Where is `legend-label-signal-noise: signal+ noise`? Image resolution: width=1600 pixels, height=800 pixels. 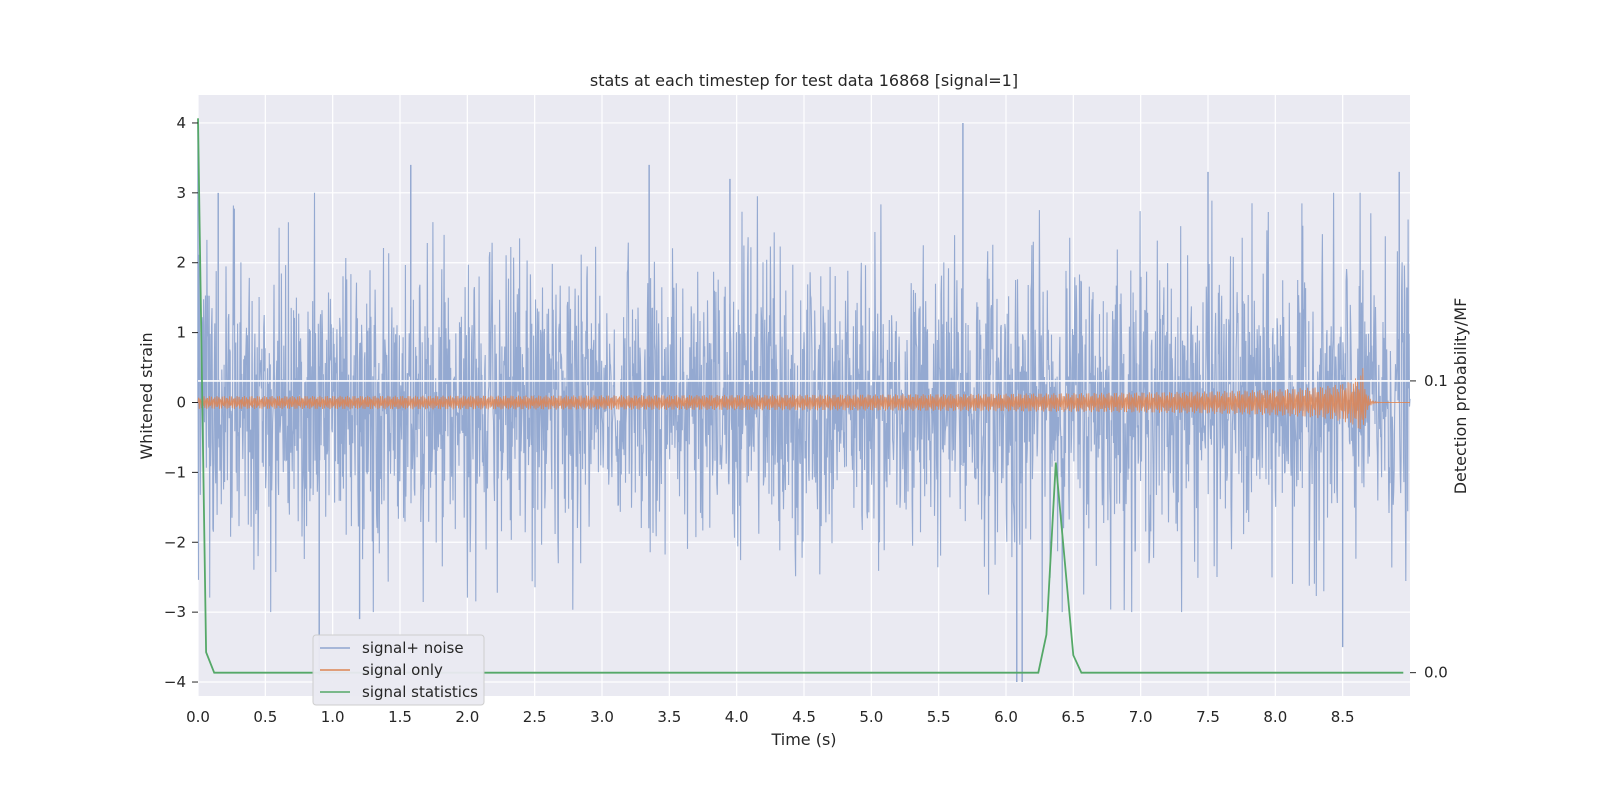 legend-label-signal-noise: signal+ noise is located at coordinates (413, 648).